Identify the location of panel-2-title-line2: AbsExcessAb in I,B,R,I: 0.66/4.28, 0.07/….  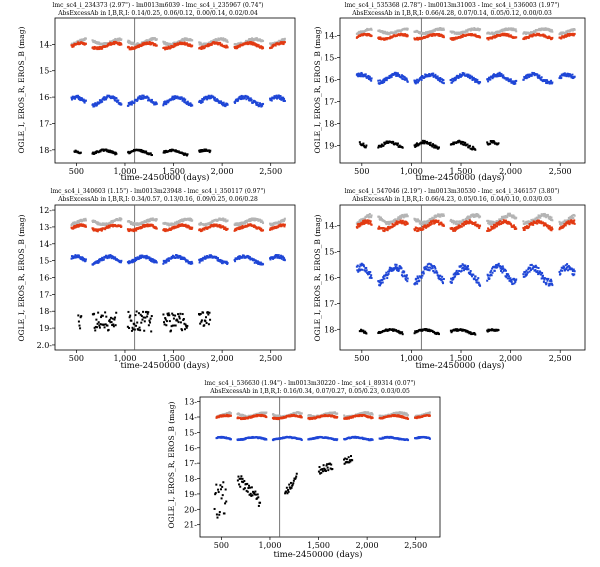
(451, 13).